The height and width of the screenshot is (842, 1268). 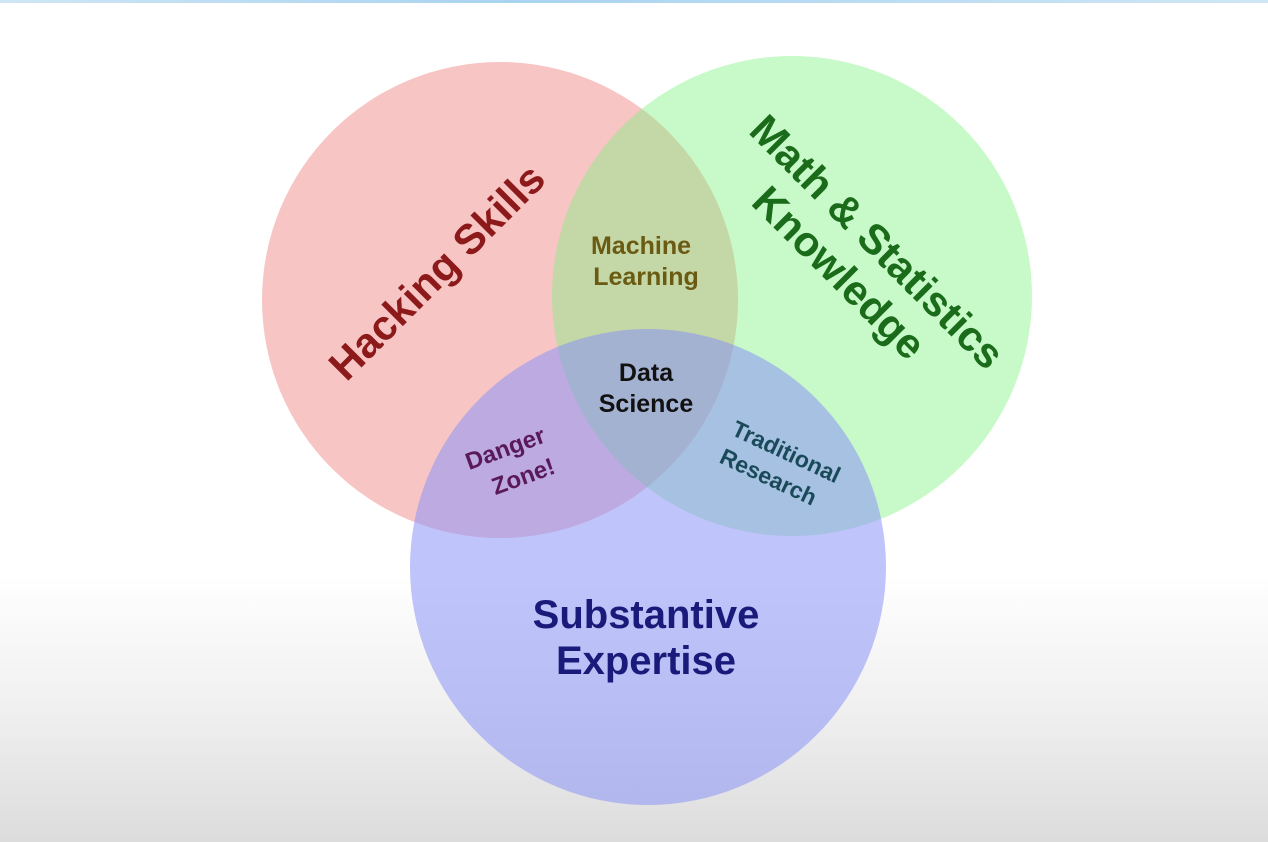 I want to click on data-science-label-line1: Data, so click(x=646, y=373).